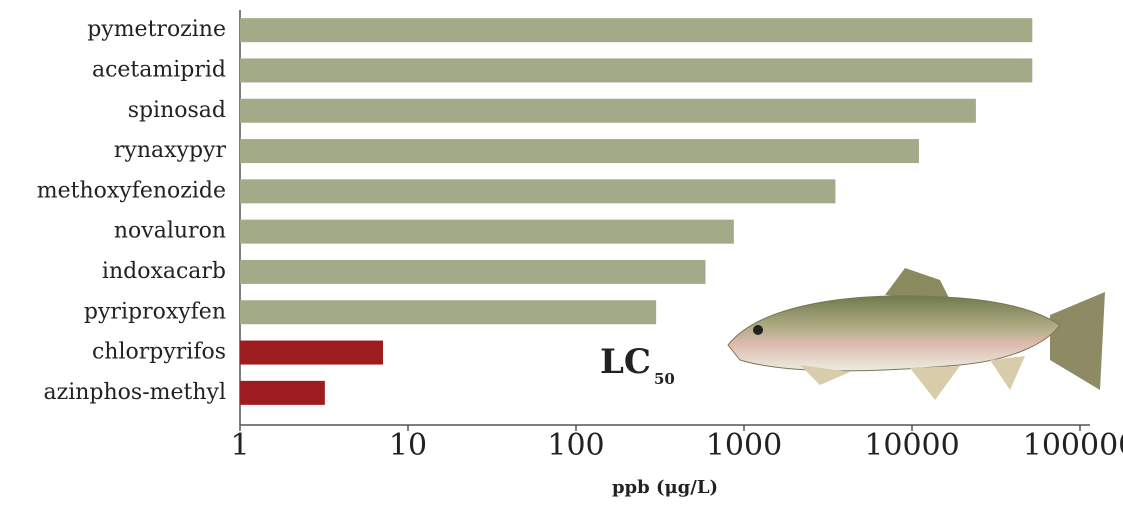 Image resolution: width=1123 pixels, height=505 pixels. I want to click on y-tick-label: azinphos-methyl, so click(135, 392).